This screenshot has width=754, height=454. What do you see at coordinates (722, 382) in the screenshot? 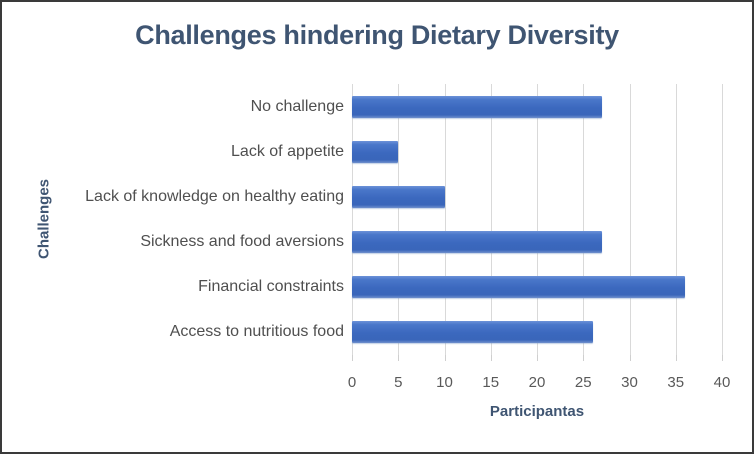
I see `value-axis-tick-label: 40` at bounding box center [722, 382].